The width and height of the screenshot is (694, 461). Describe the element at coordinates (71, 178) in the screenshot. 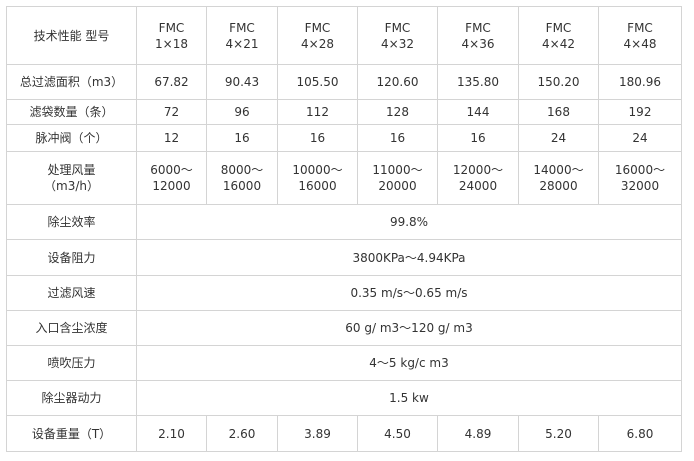

I see `row-label: 处理风量 （m3/h）` at that location.